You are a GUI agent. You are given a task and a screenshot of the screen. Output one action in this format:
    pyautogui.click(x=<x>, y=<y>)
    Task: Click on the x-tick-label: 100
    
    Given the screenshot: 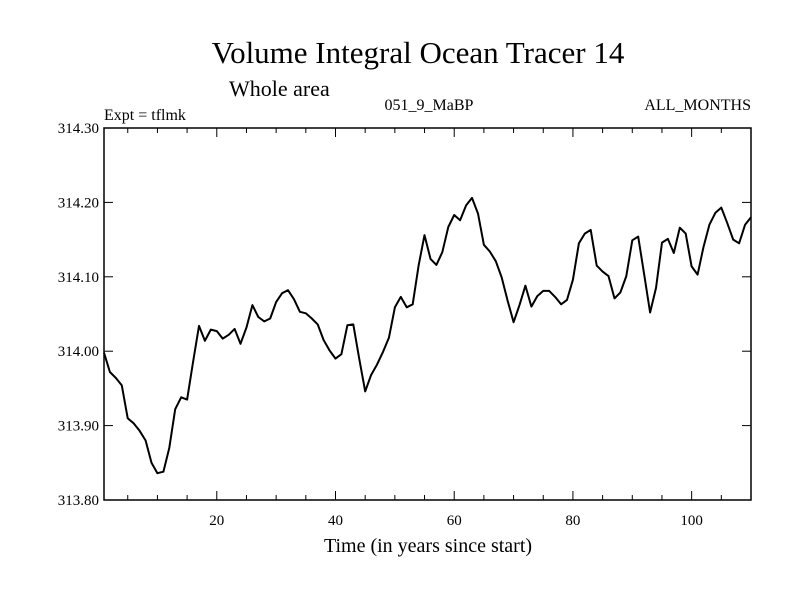 What is the action you would take?
    pyautogui.click(x=691, y=521)
    